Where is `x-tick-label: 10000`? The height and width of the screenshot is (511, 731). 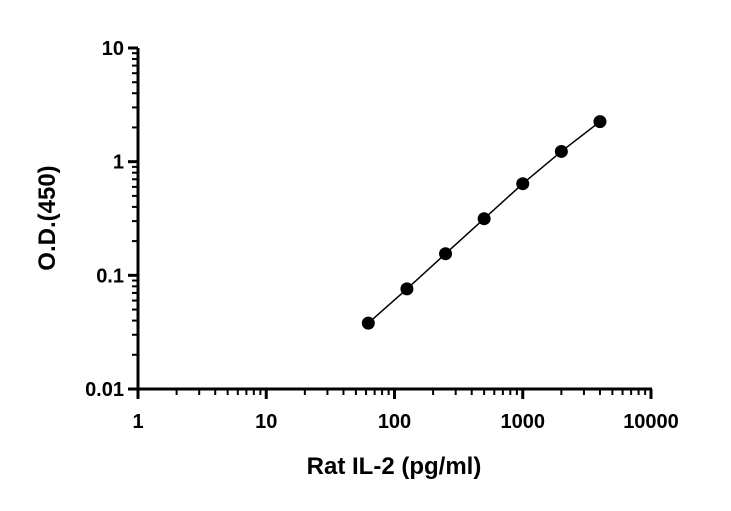
x-tick-label: 10000 is located at coordinates (651, 422).